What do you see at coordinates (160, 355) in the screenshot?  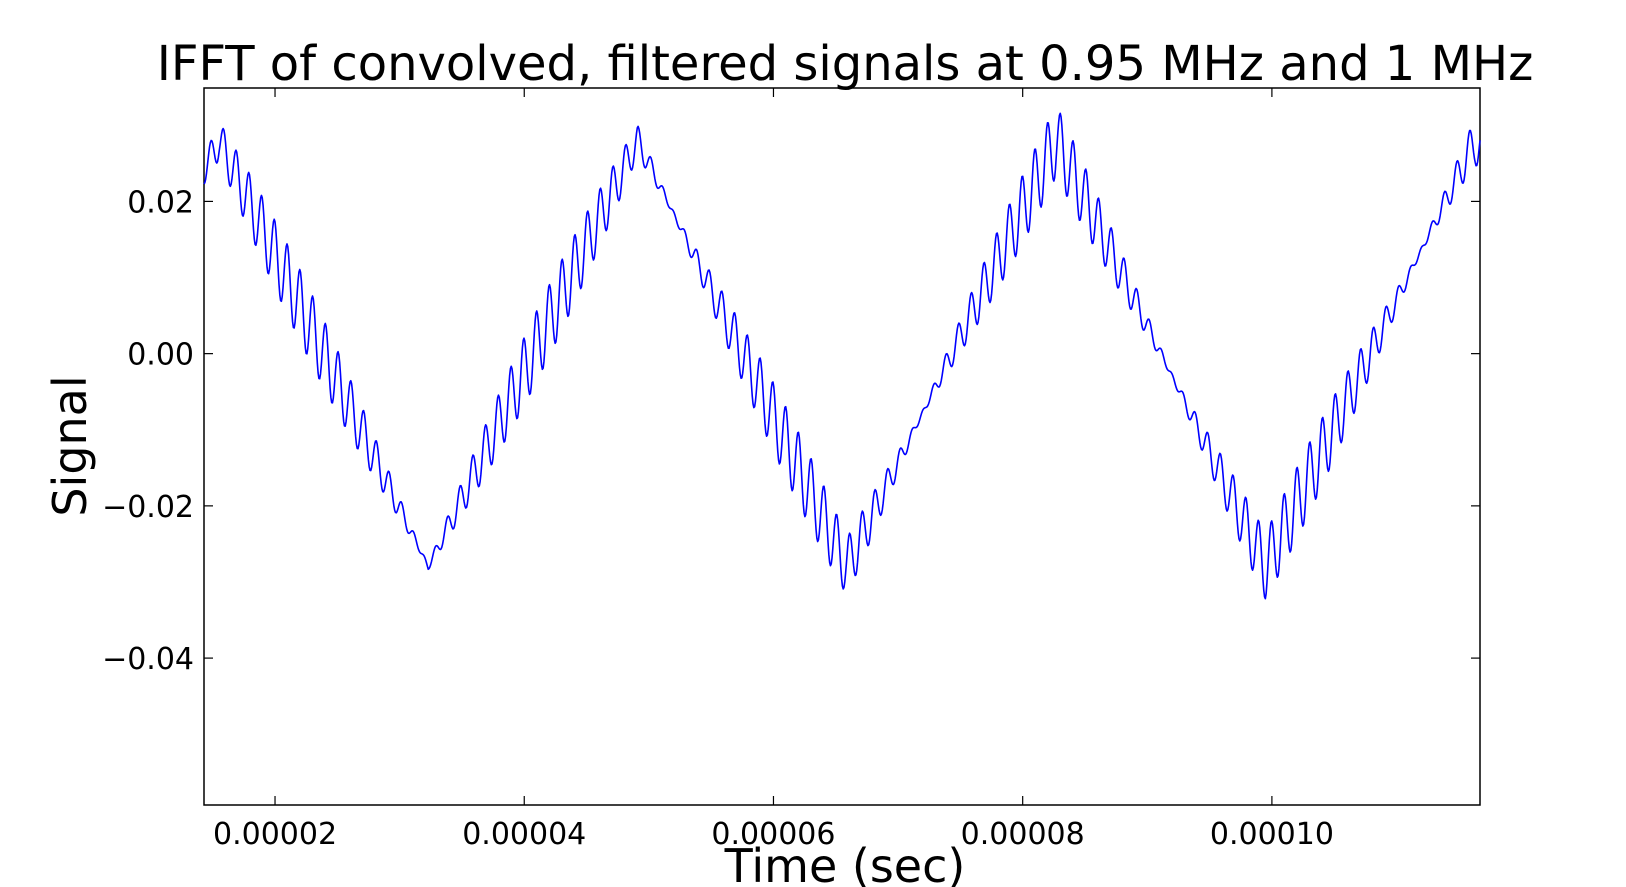 I see `y-tick-label: 0.00` at bounding box center [160, 355].